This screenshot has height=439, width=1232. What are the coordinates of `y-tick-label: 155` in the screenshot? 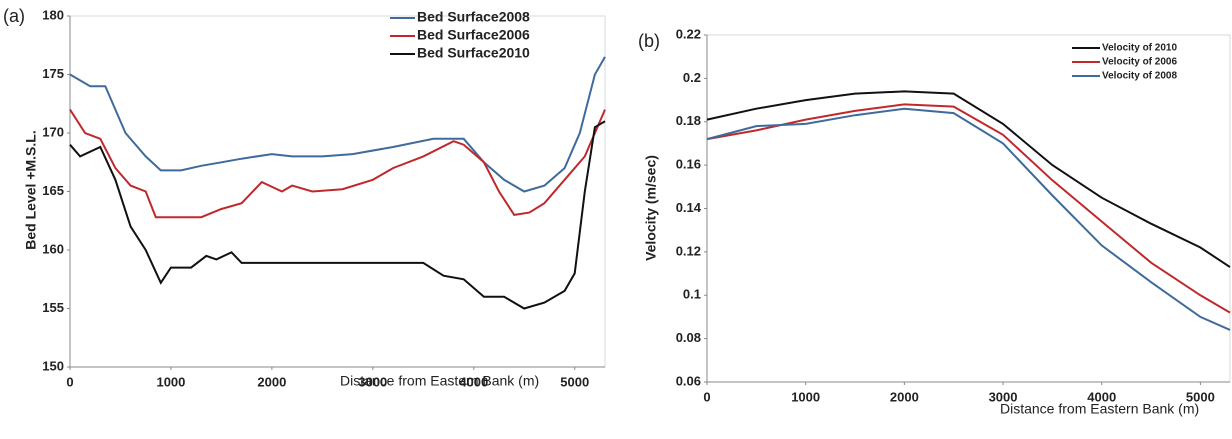 It's located at (53, 307).